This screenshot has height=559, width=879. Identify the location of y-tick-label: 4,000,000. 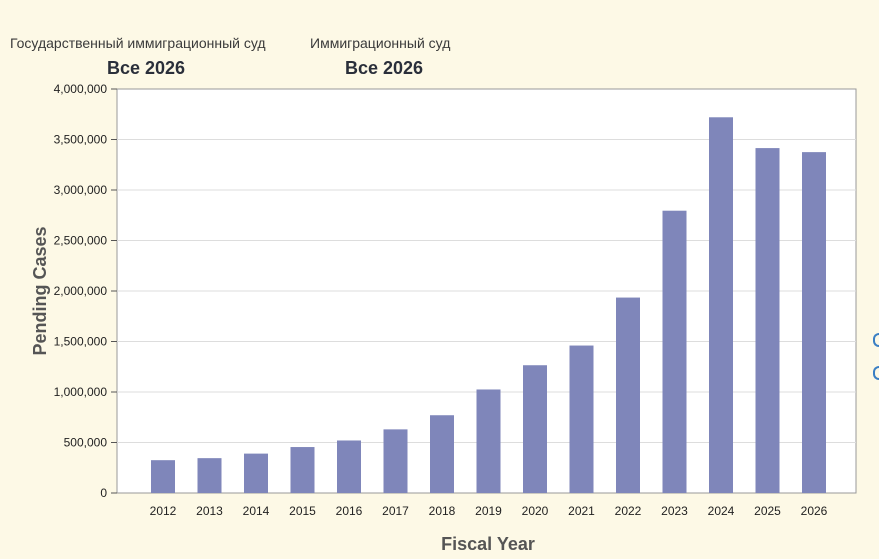
(81, 89).